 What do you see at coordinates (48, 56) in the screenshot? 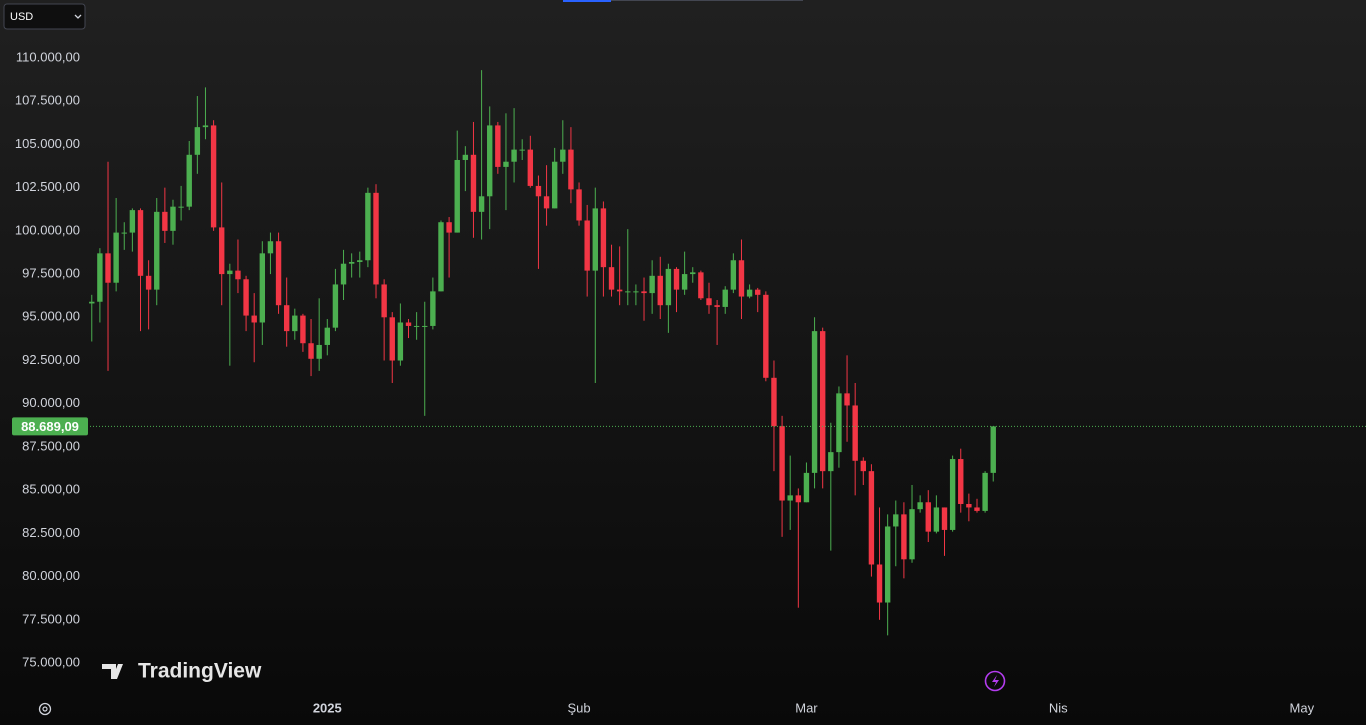
I see `y-tick-label: 110.000,00` at bounding box center [48, 56].